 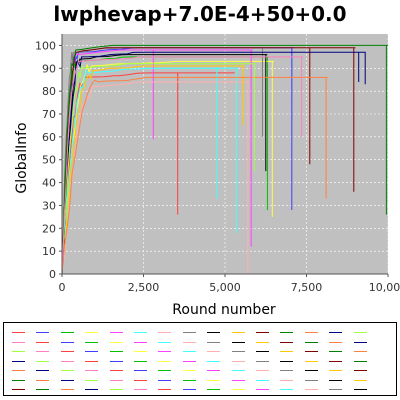 What do you see at coordinates (49, 183) in the screenshot?
I see `y-tick-label: 40` at bounding box center [49, 183].